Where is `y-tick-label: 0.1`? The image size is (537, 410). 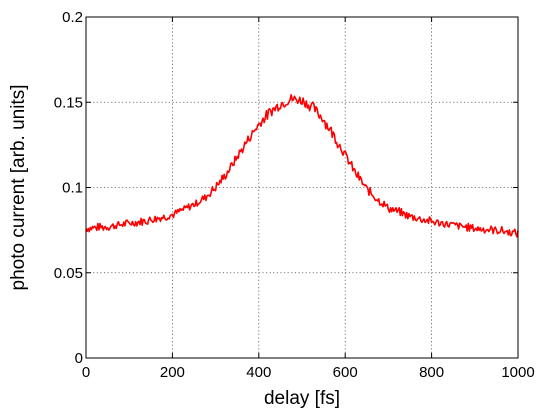
y-tick-label: 0.1 is located at coordinates (72, 188).